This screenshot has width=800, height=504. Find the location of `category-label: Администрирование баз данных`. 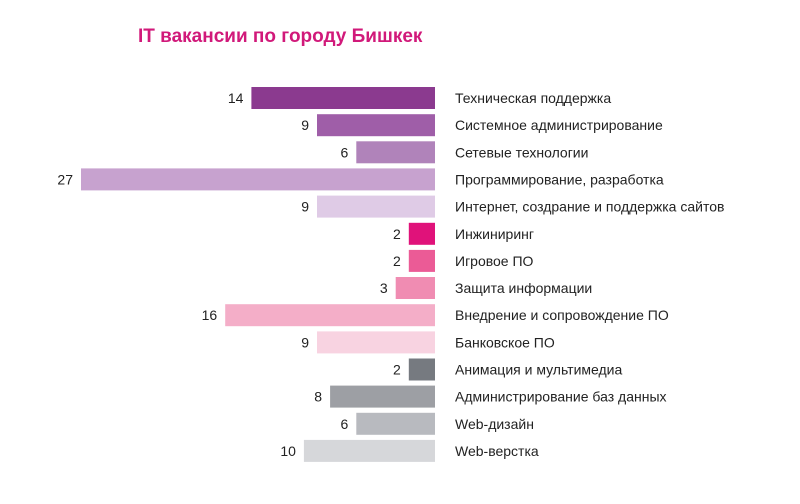

category-label: Администрирование баз данных is located at coordinates (561, 397).